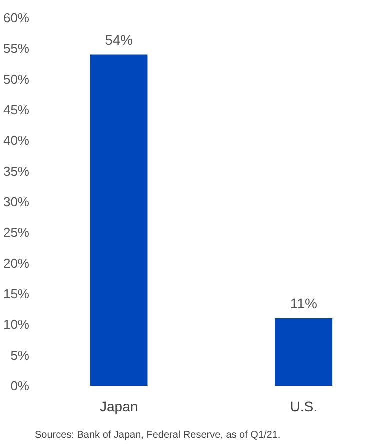 Image resolution: width=392 pixels, height=444 pixels. I want to click on source-note: Sources: Bank of Japan, Federal Reserve, as of Q1/21., so click(158, 435).